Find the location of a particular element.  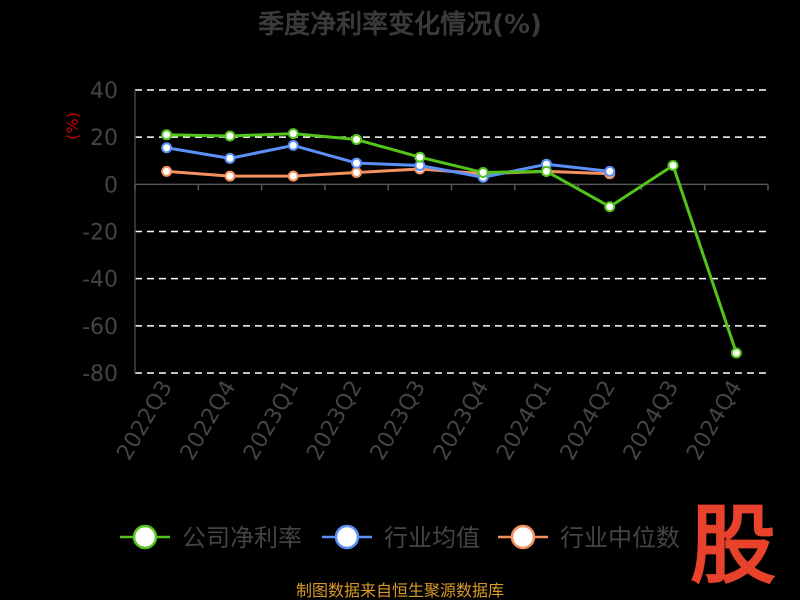

logo-text: 股 is located at coordinates (733, 546).